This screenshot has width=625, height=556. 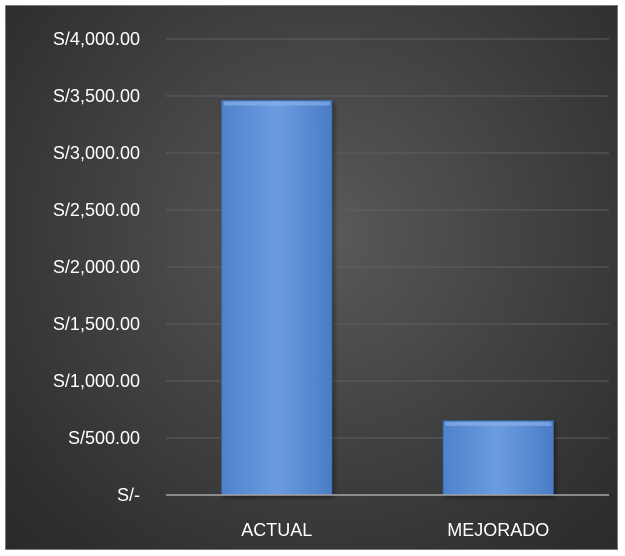 What do you see at coordinates (498, 458) in the screenshot?
I see `bar-mejorado` at bounding box center [498, 458].